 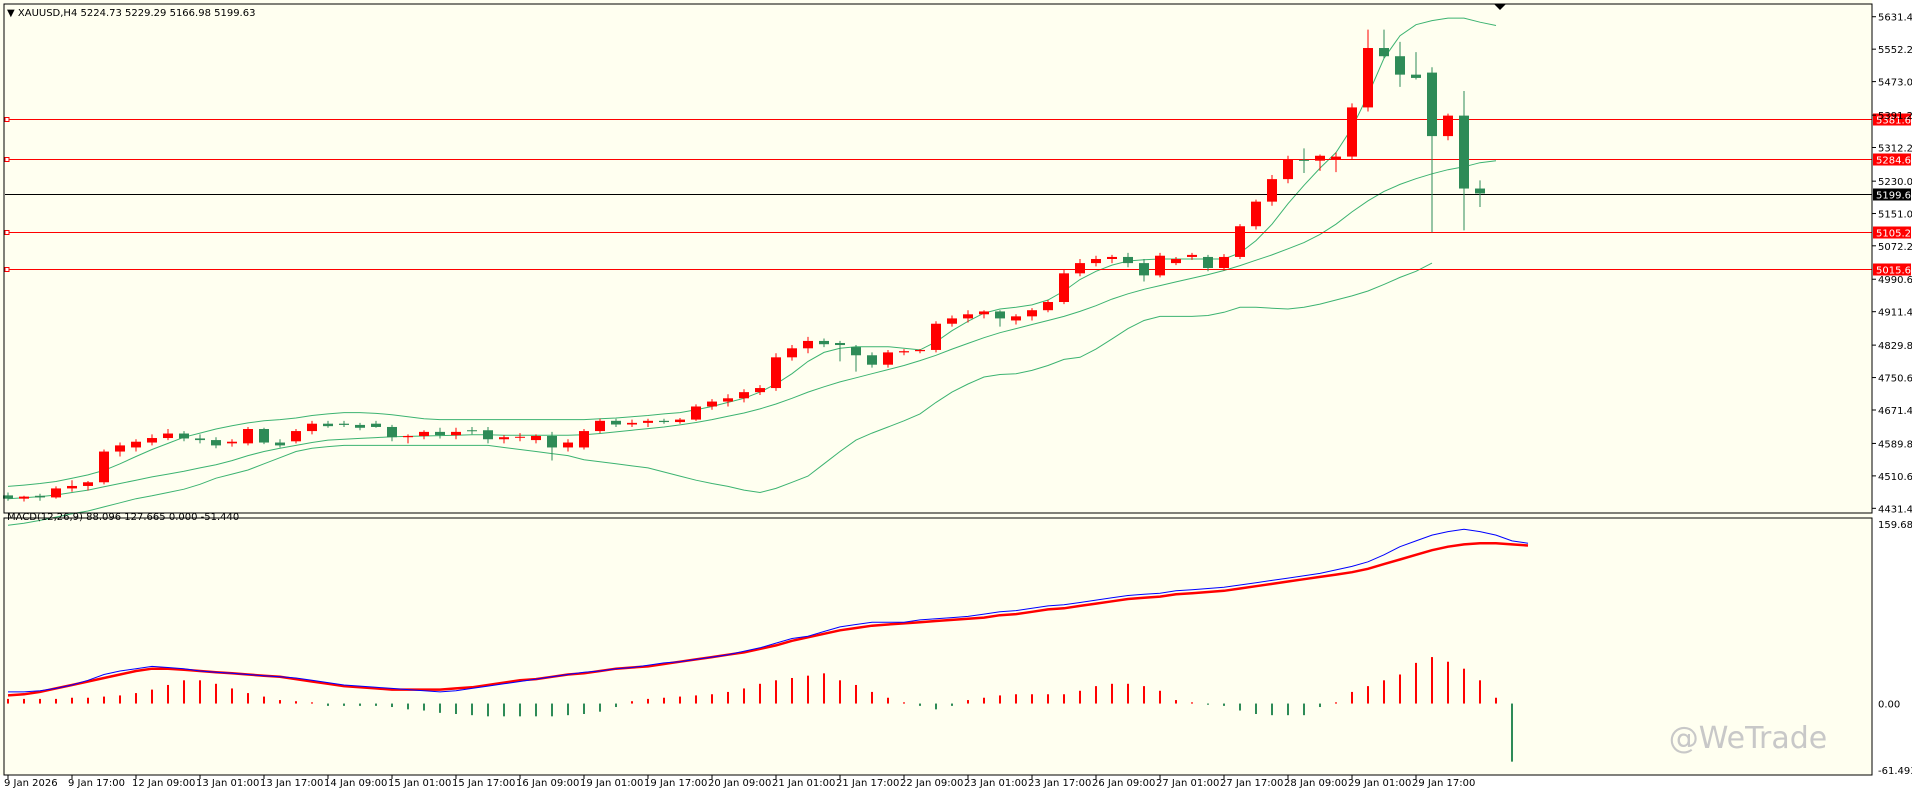 What do you see at coordinates (1500, 7) in the screenshot?
I see `shift-marker-icon` at bounding box center [1500, 7].